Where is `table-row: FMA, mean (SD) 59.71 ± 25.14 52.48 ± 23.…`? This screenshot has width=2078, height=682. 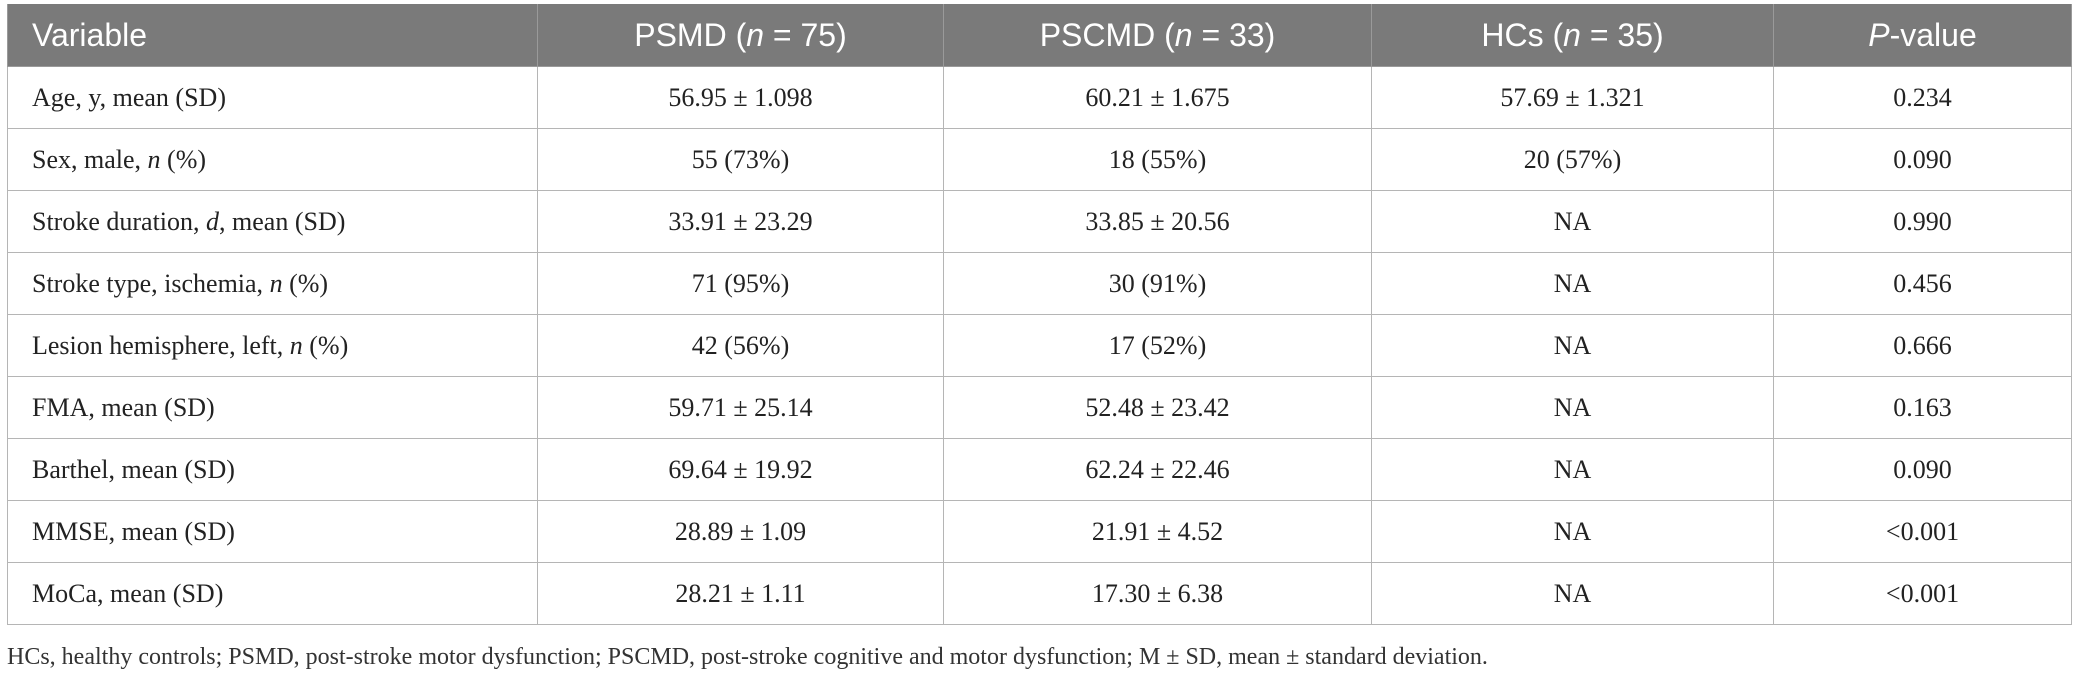 table-row: FMA, mean (SD) 59.71 ± 25.14 52.48 ± 23.… is located at coordinates (1039, 407).